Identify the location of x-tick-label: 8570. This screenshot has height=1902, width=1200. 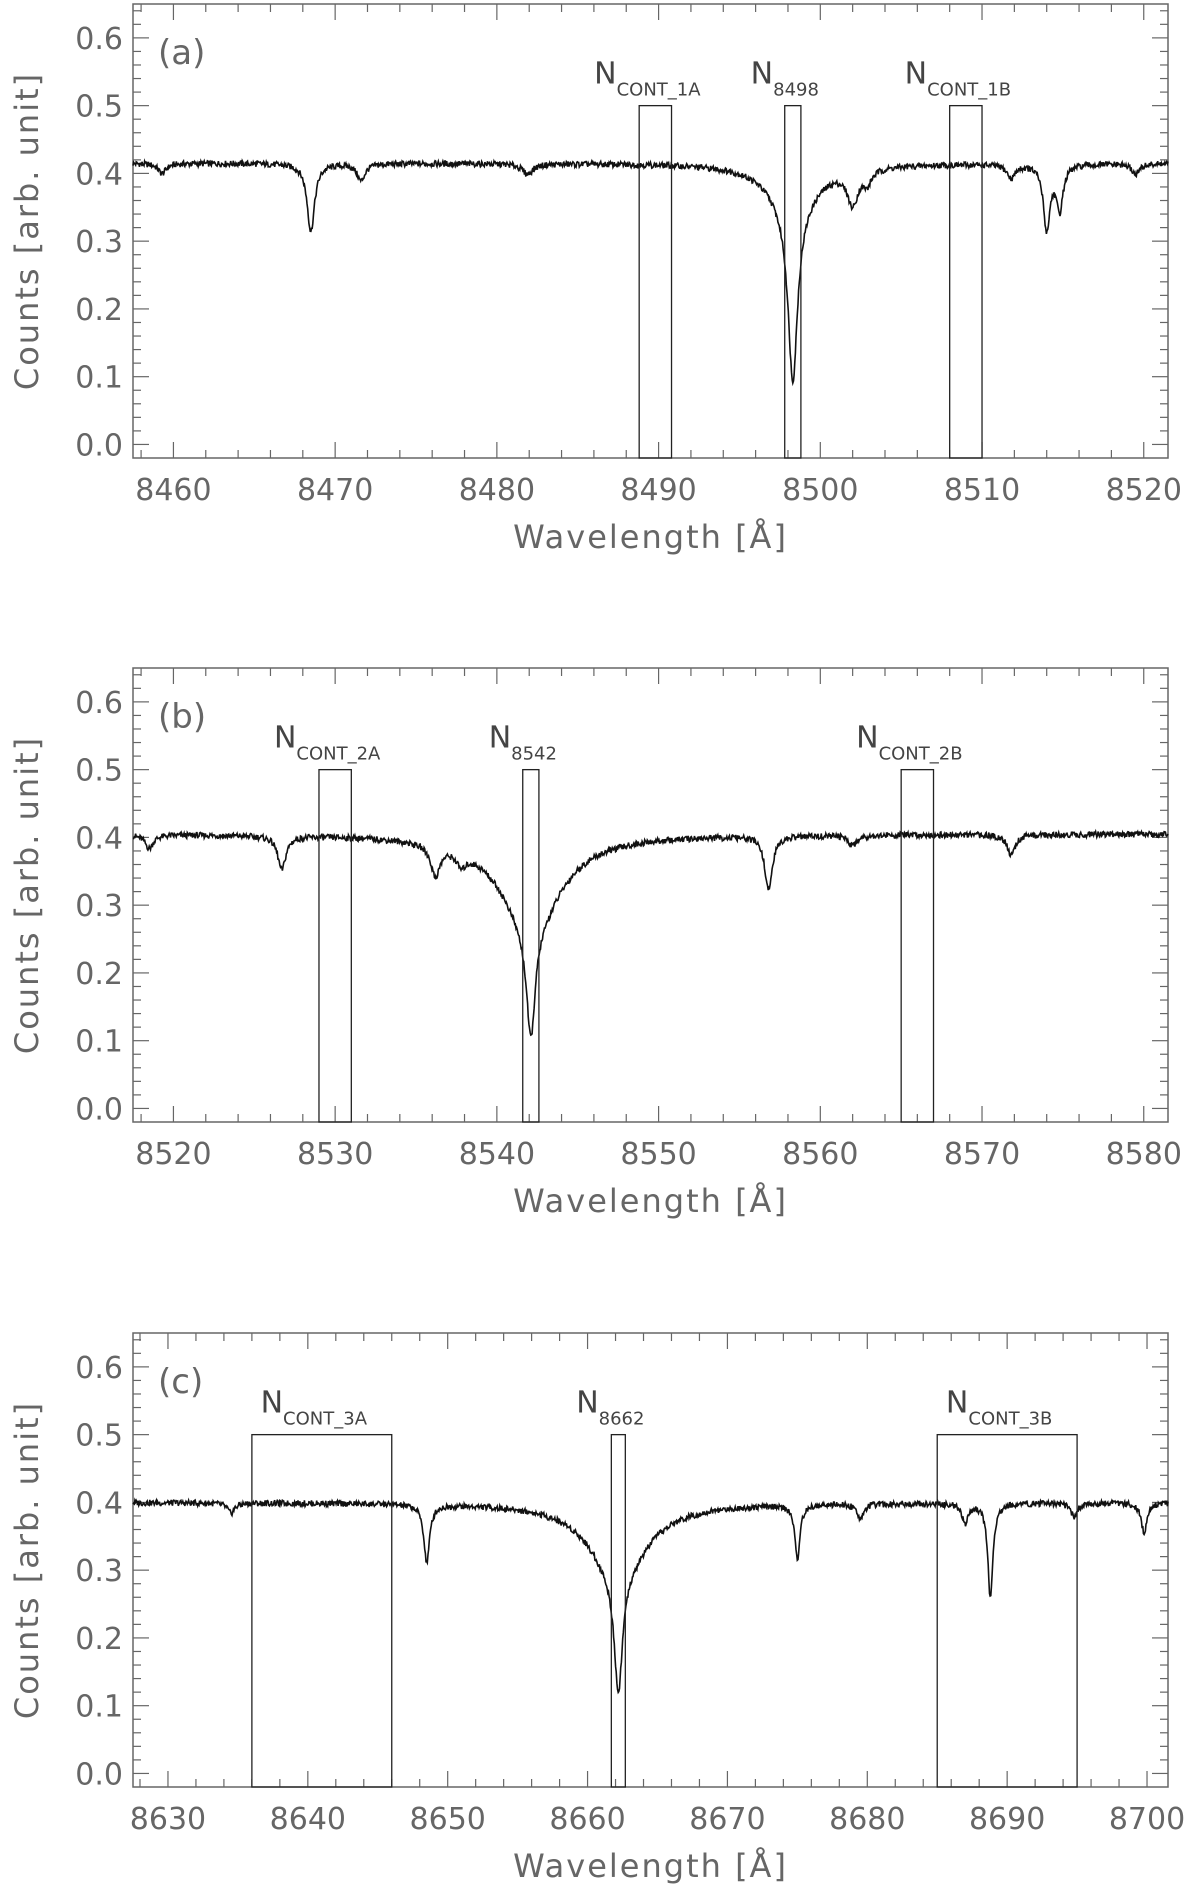
(982, 1154).